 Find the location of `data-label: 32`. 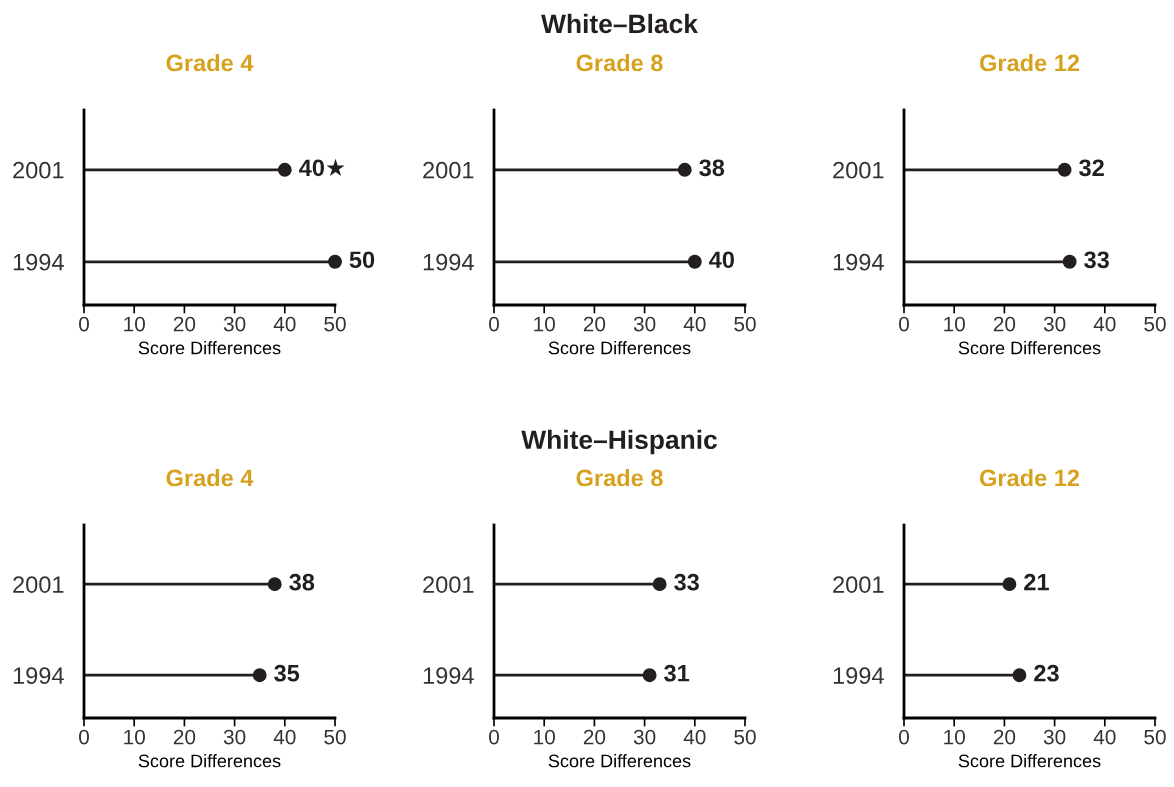

data-label: 32 is located at coordinates (1091, 168).